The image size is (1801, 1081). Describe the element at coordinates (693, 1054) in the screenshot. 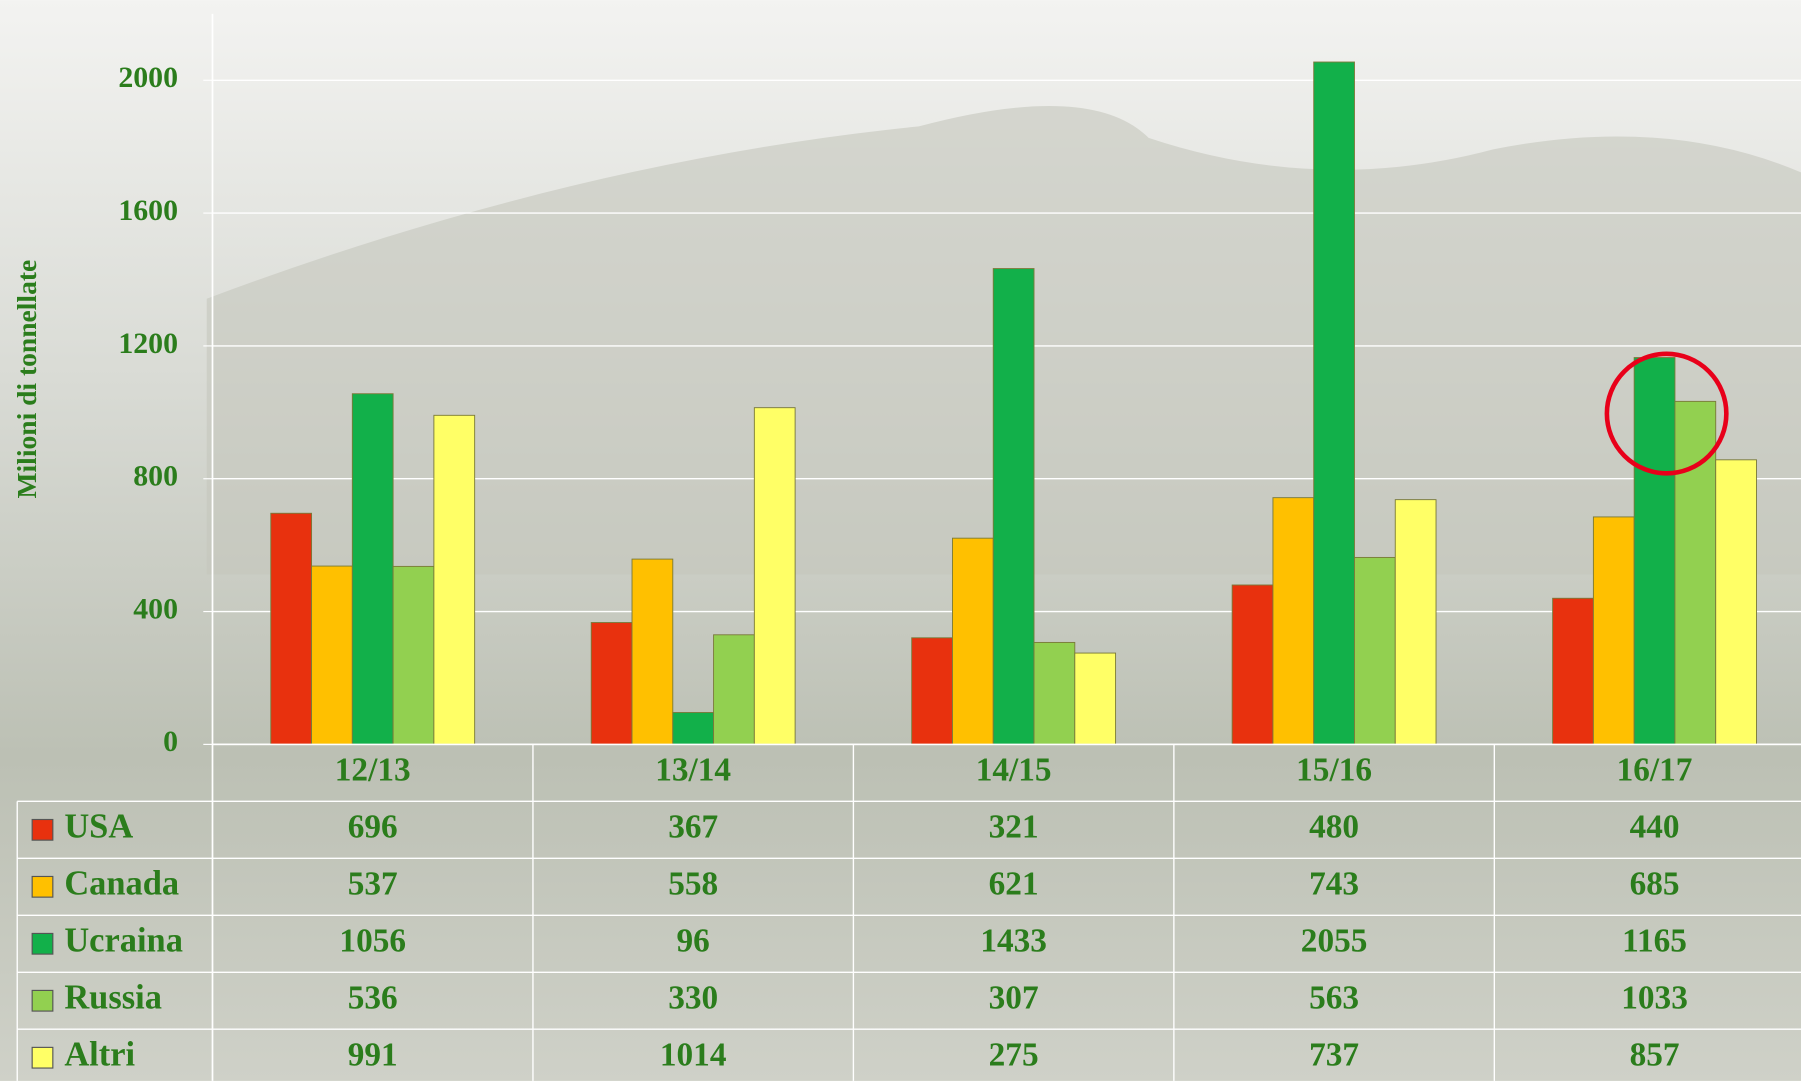

I see `table-value: 1014` at that location.